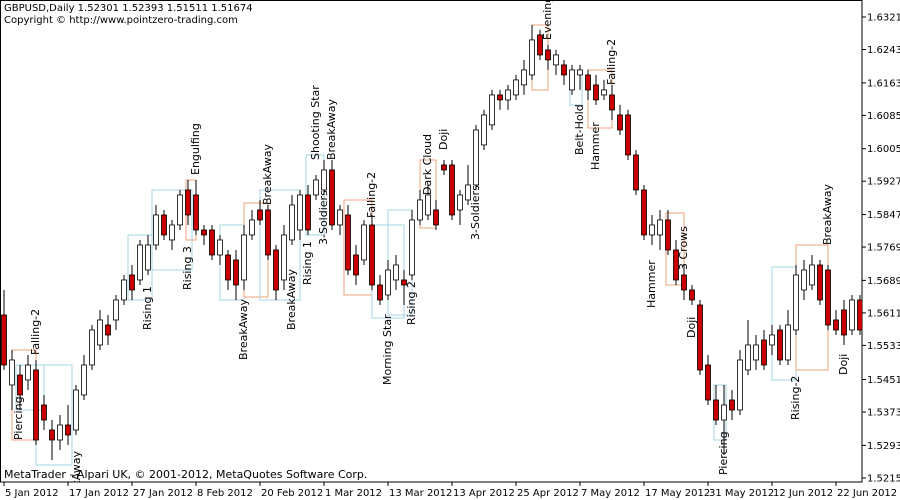 Image resolution: width=900 pixels, height=500 pixels. What do you see at coordinates (579, 129) in the screenshot?
I see `pattern-label: Belt-Hold` at bounding box center [579, 129].